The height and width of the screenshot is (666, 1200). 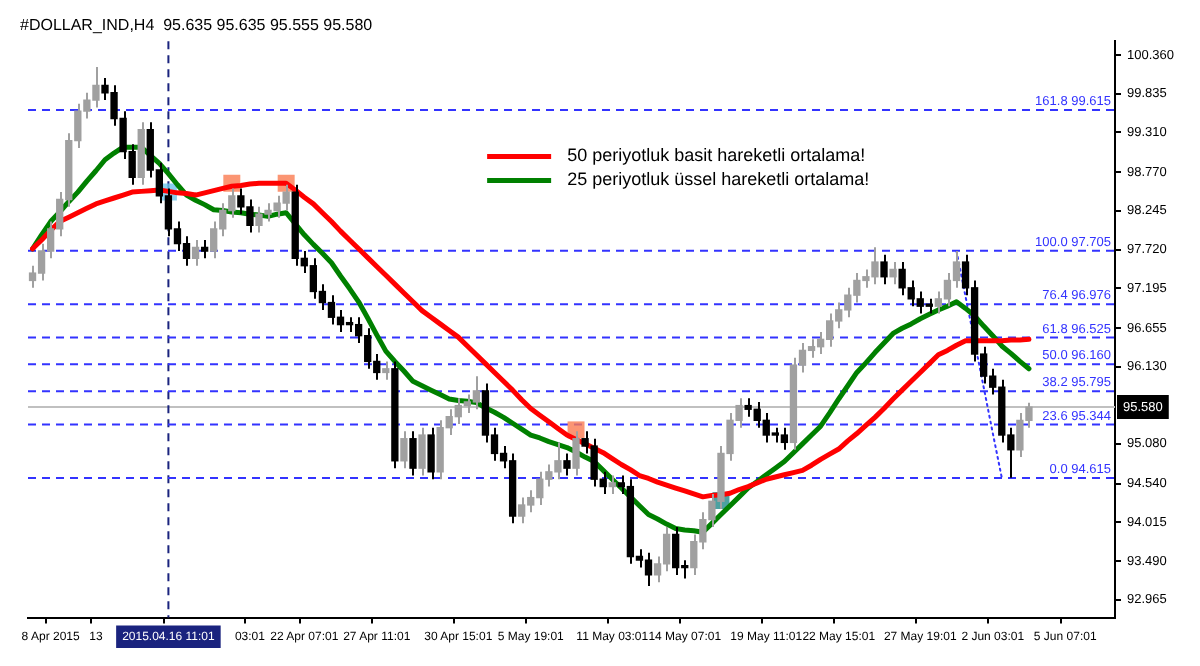 What do you see at coordinates (718, 179) in the screenshot?
I see `legend-label: 25 periyotluk üssel hareketli ortalama!` at bounding box center [718, 179].